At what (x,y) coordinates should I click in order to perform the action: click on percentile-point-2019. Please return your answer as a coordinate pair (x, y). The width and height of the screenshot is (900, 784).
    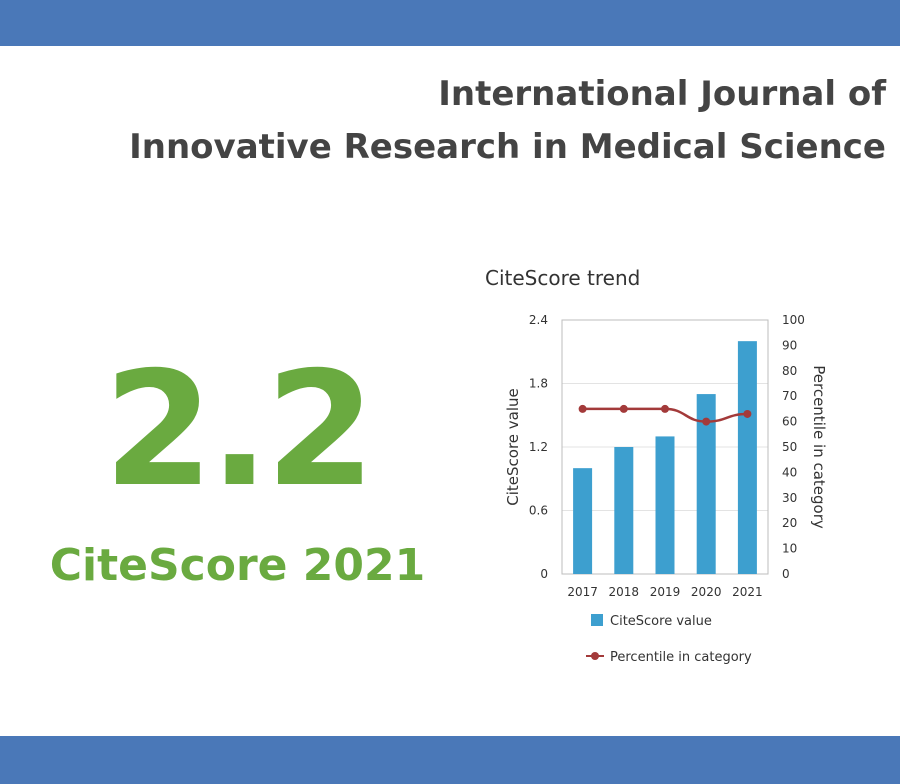
    Looking at the image, I should click on (665, 408).